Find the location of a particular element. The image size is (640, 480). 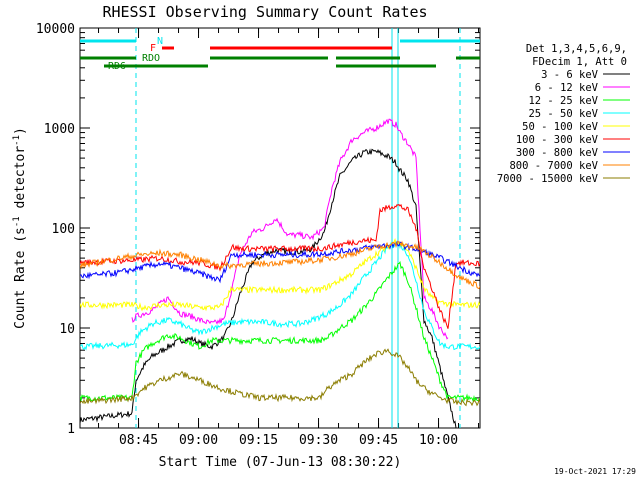

y-tick-label: 1 is located at coordinates (71, 429).